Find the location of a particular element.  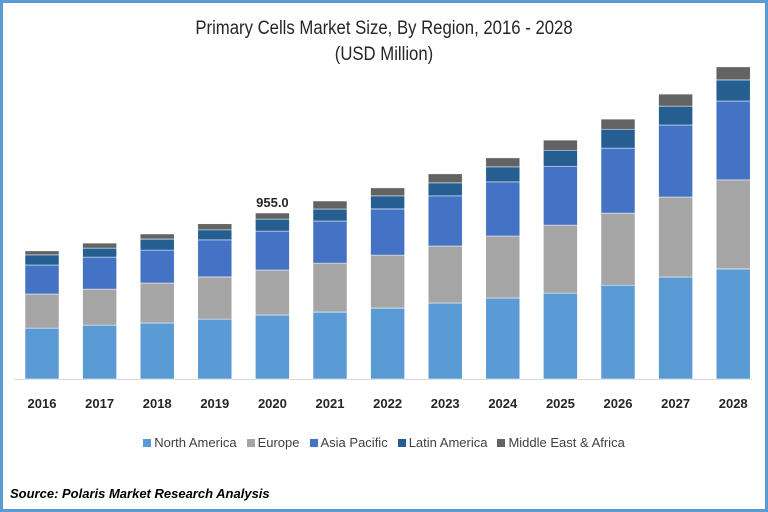

x-tick-label: 2021 is located at coordinates (330, 403).